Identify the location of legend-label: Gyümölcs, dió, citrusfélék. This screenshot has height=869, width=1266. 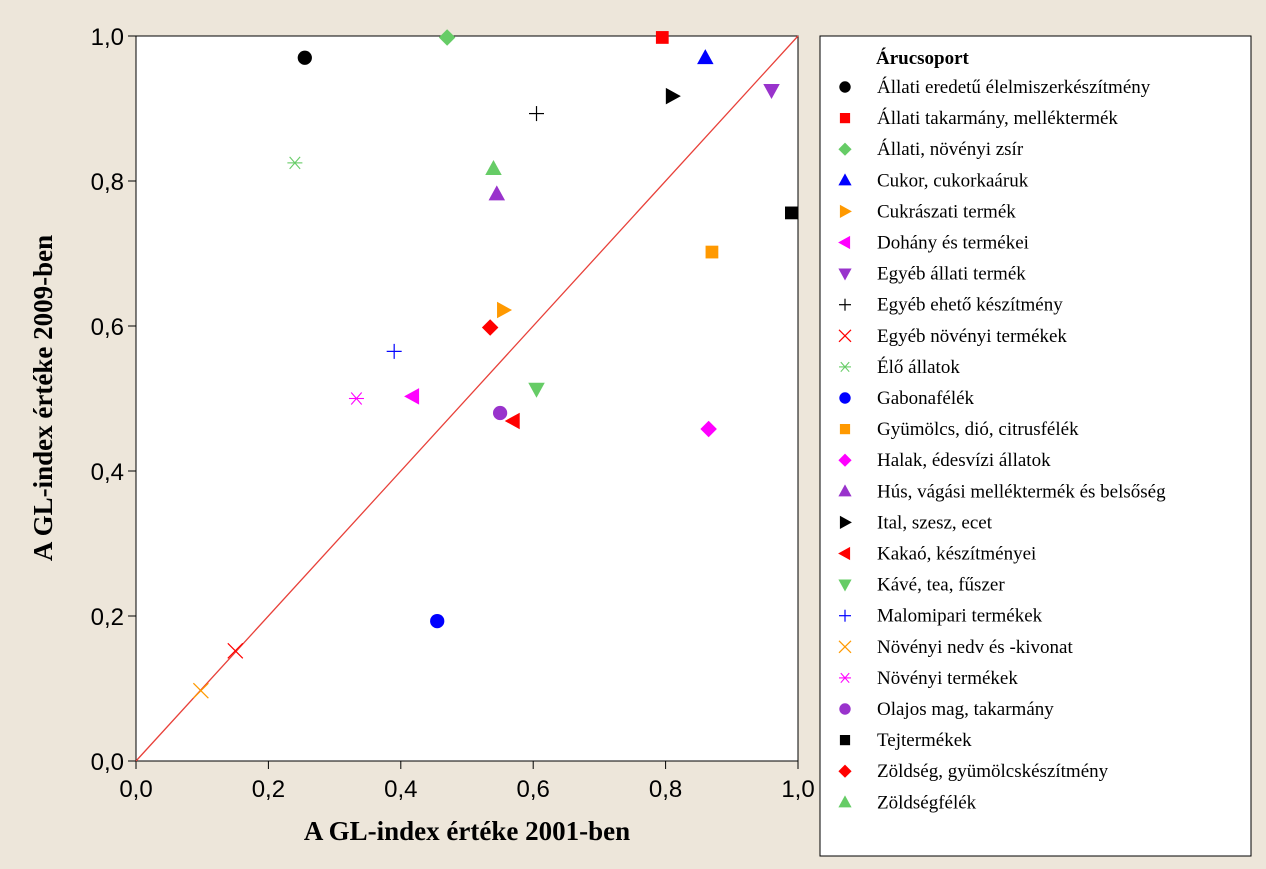
(978, 429).